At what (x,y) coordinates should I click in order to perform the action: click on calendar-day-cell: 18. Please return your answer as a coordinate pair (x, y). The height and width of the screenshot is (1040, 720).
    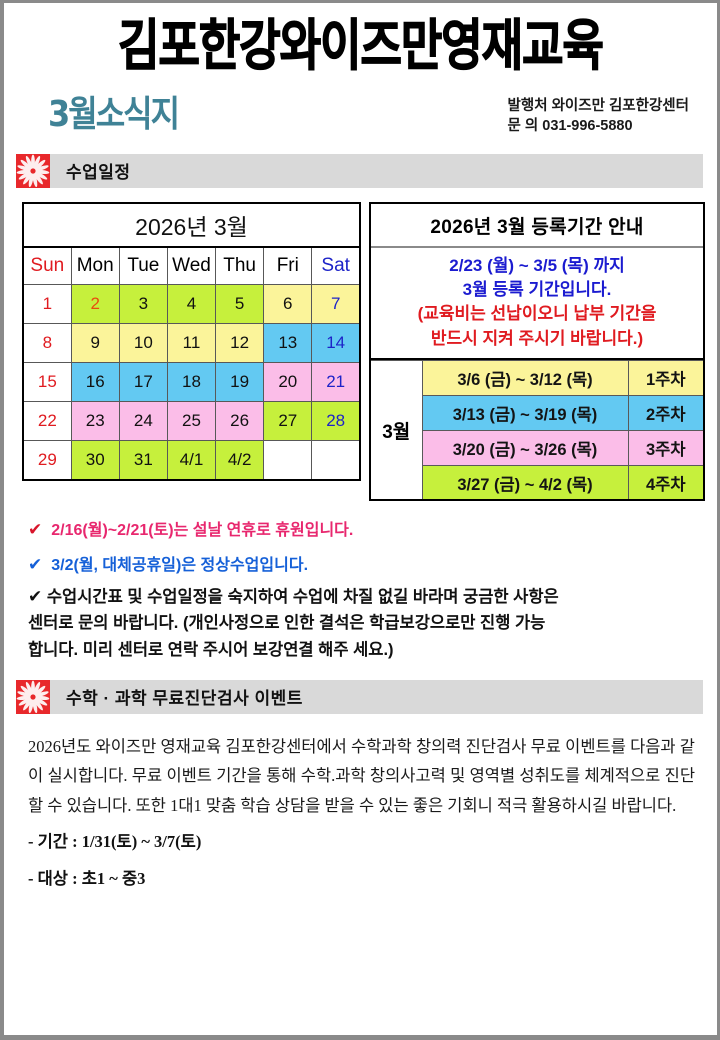
    Looking at the image, I should click on (191, 382).